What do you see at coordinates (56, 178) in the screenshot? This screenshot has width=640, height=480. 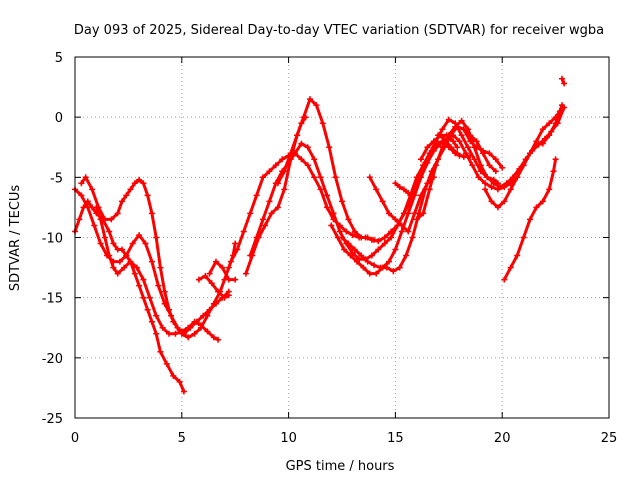 I see `y-tick-label: -5` at bounding box center [56, 178].